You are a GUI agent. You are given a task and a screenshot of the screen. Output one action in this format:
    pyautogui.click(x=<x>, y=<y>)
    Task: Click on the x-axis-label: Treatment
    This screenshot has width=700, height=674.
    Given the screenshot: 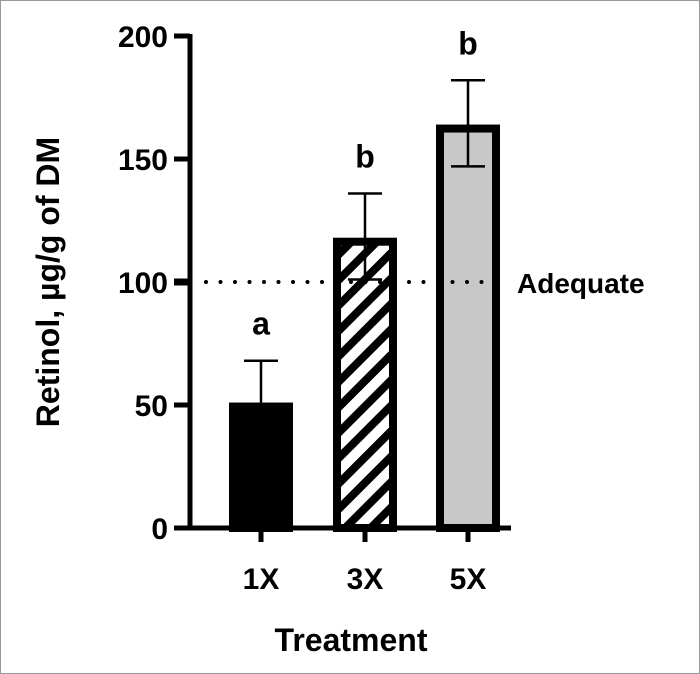 What is the action you would take?
    pyautogui.click(x=351, y=640)
    